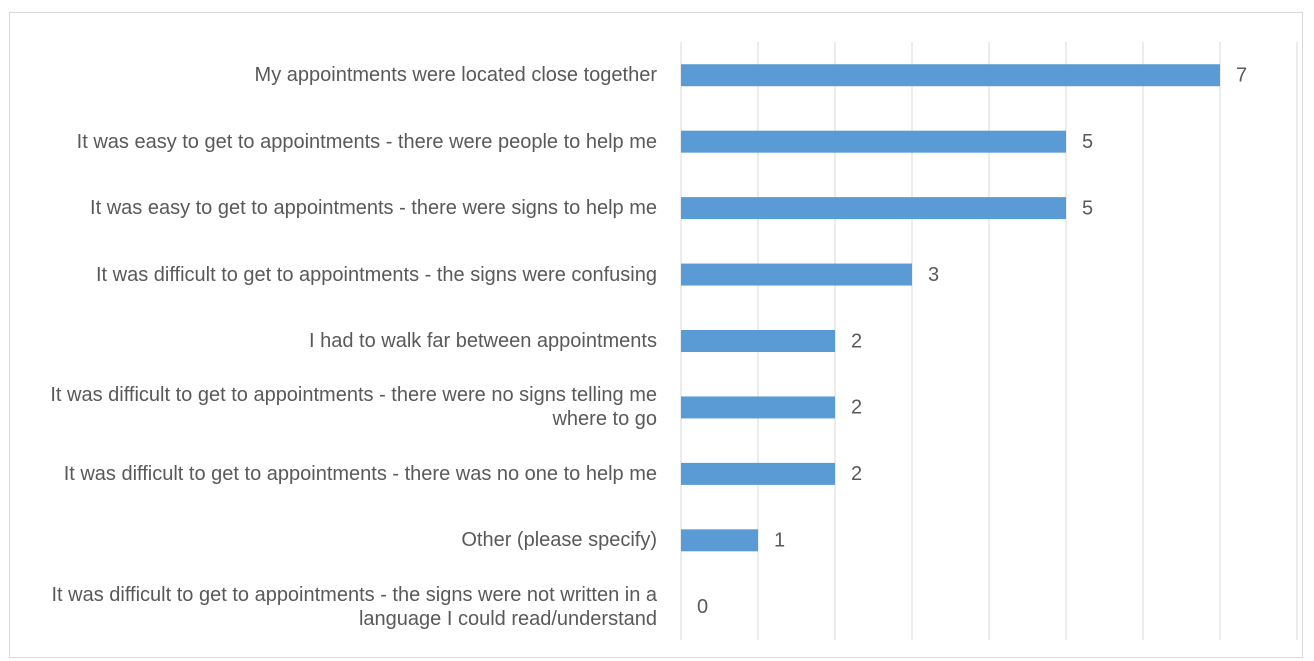 The height and width of the screenshot is (661, 1314). I want to click on value-label: 7, so click(1241, 76).